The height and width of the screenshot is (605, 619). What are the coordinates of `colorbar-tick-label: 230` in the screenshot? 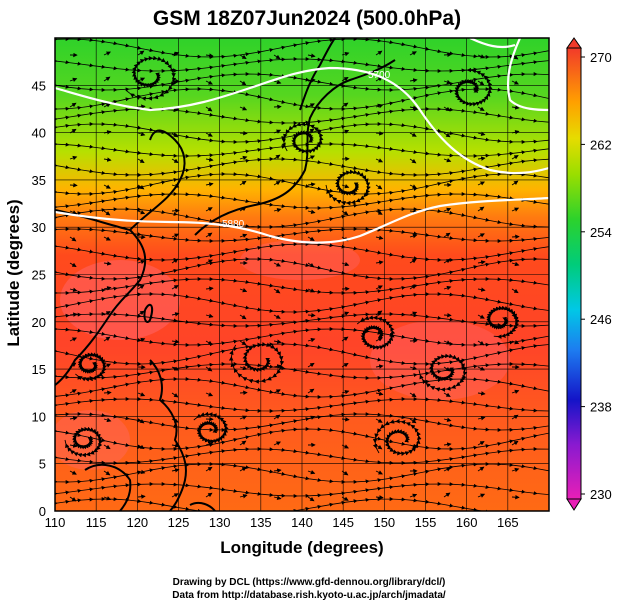 It's located at (601, 494).